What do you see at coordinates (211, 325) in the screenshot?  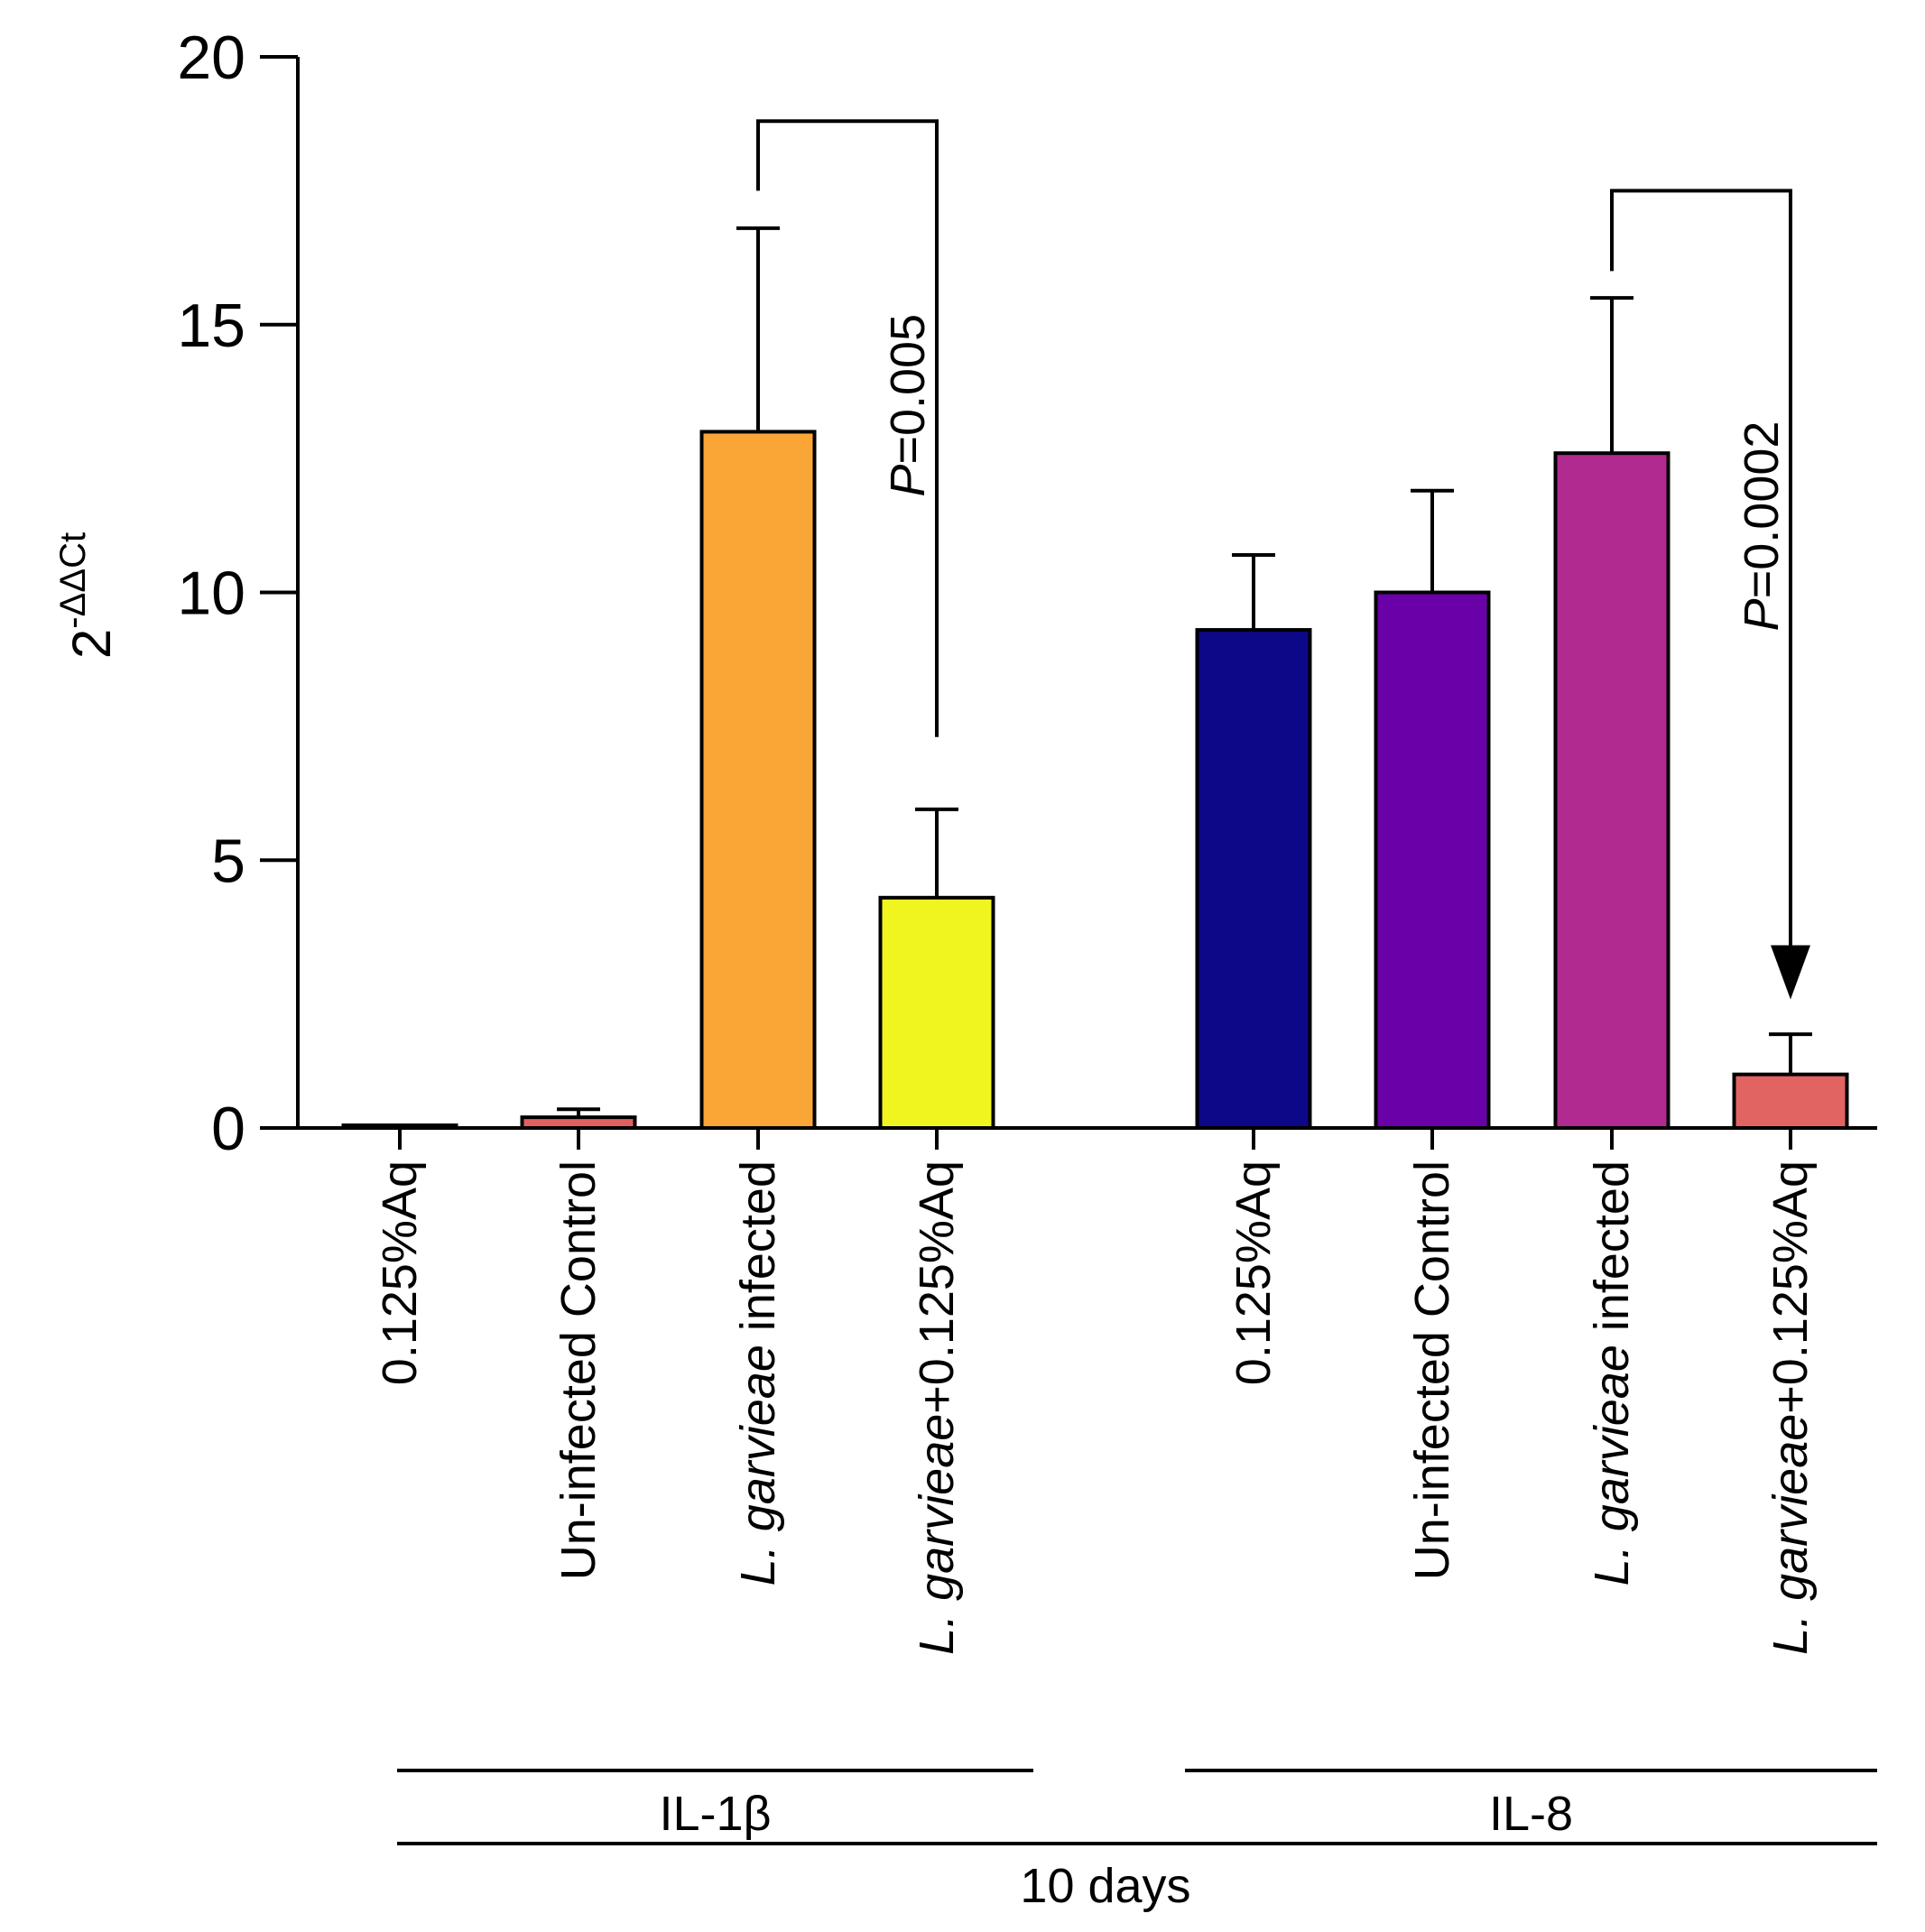 I see `y-tick-label: 15` at bounding box center [211, 325].